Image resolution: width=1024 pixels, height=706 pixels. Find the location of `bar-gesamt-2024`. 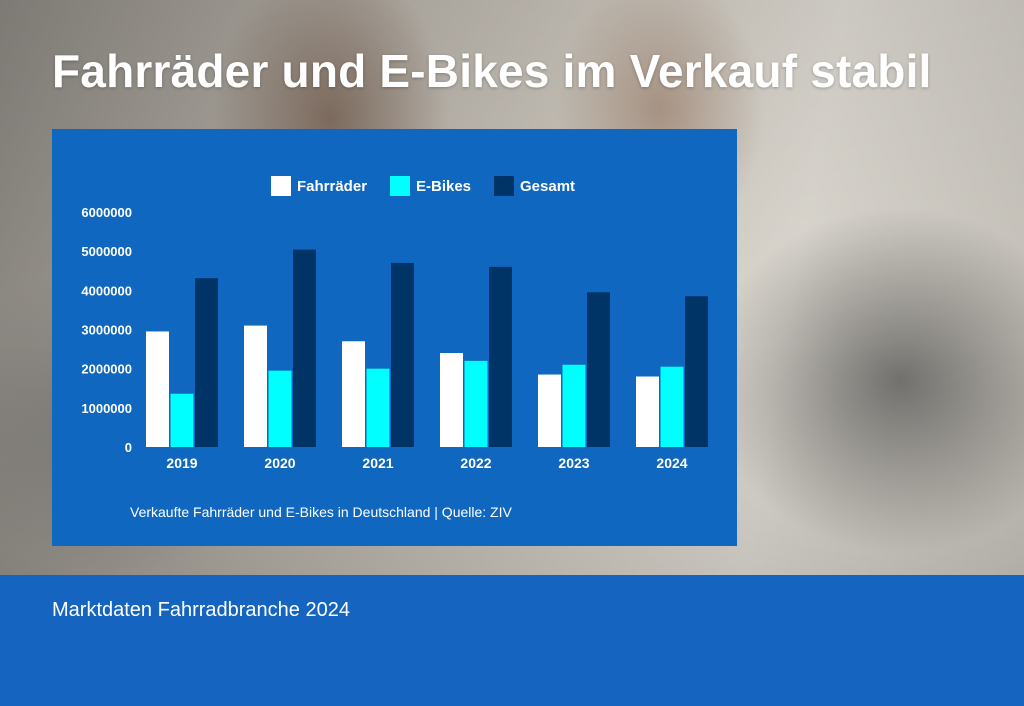

bar-gesamt-2024 is located at coordinates (696, 371).